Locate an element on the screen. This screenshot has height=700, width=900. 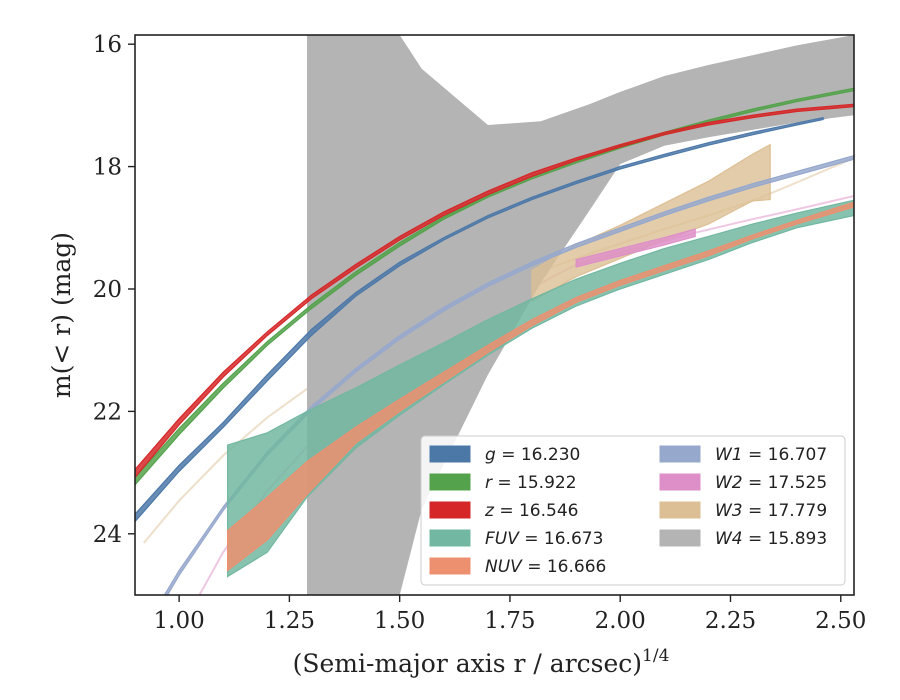
legend-label-w1: W1 = 16.707 is located at coordinates (771, 455).